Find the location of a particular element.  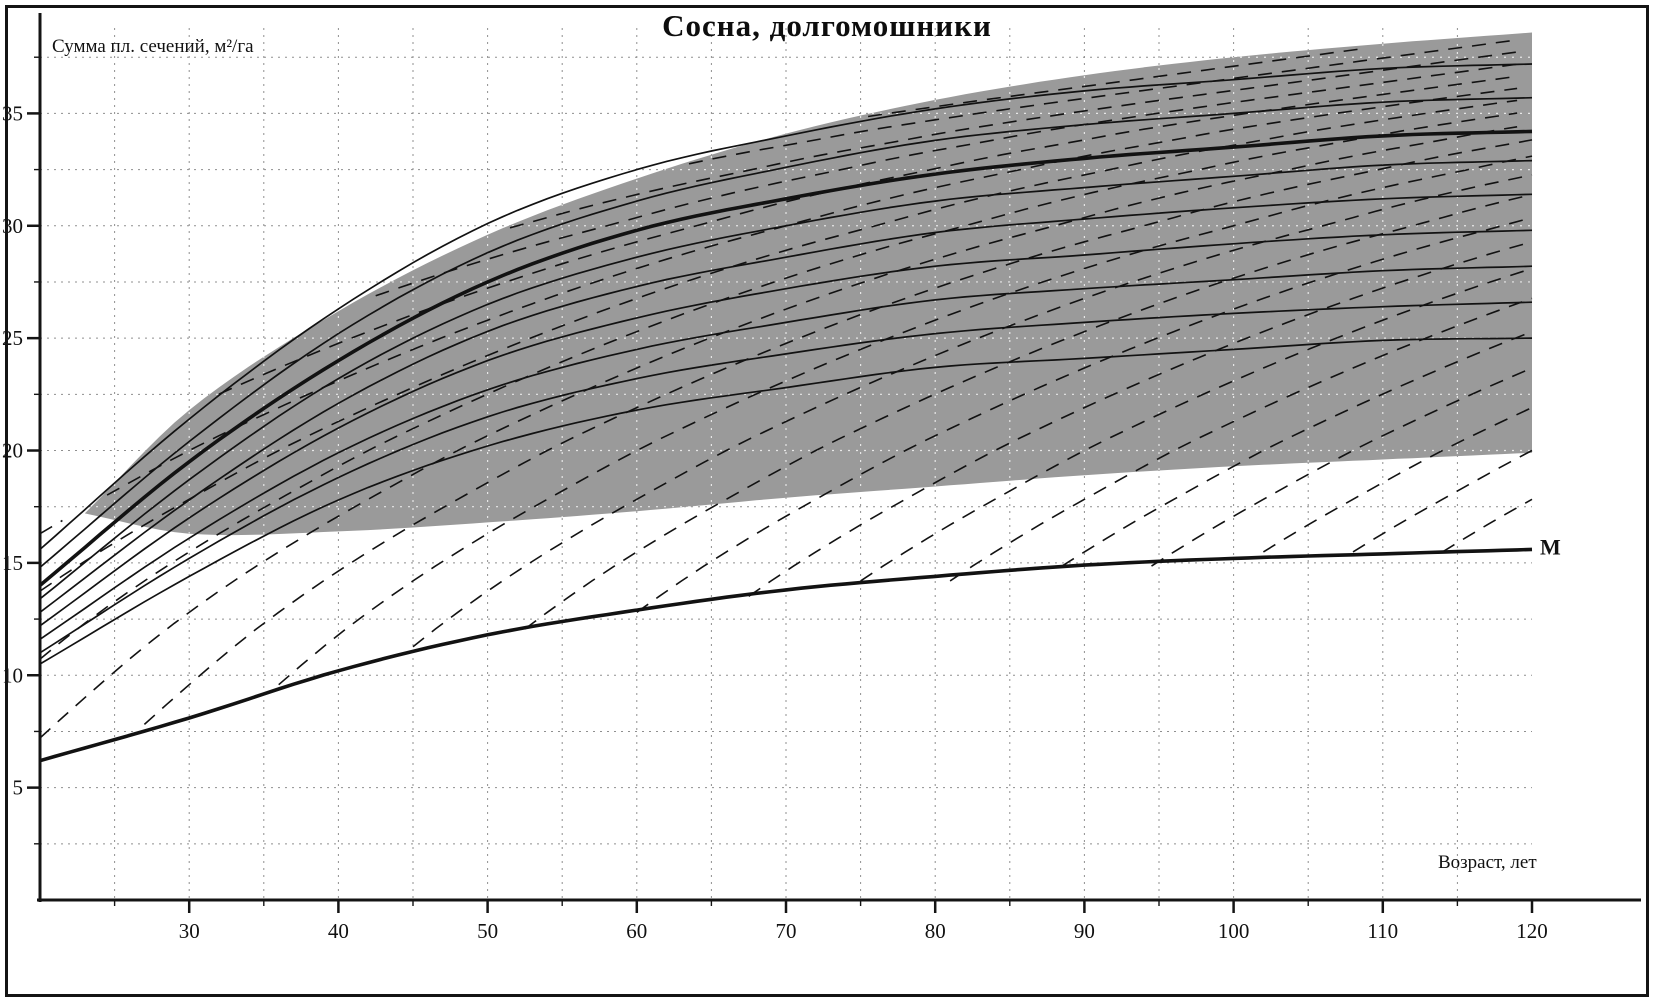

x-tick-label: 50 is located at coordinates (487, 931).